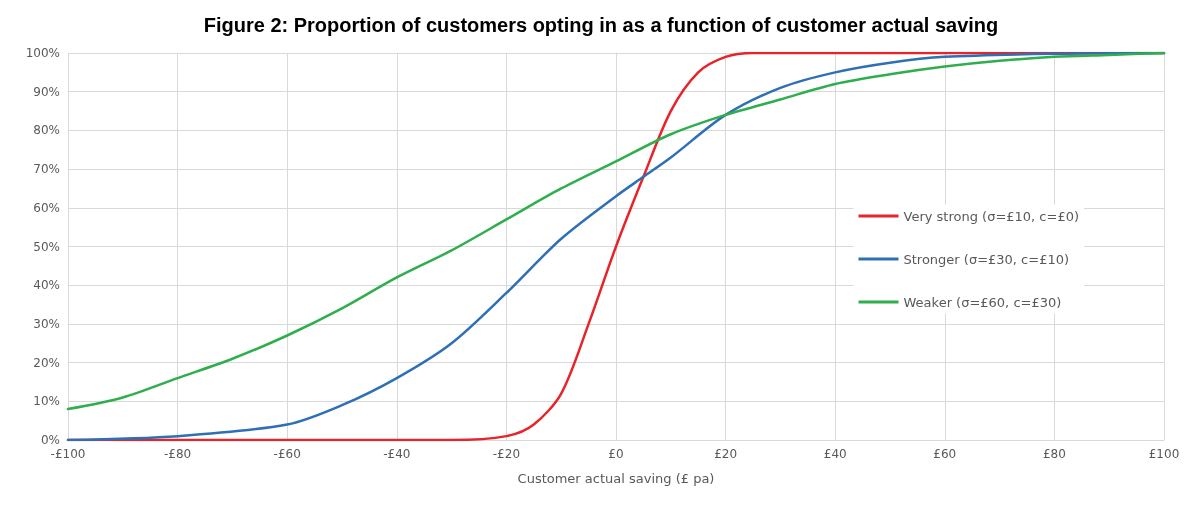 The width and height of the screenshot is (1202, 518). Describe the element at coordinates (1164, 454) in the screenshot. I see `x-tick-label: £100` at that location.